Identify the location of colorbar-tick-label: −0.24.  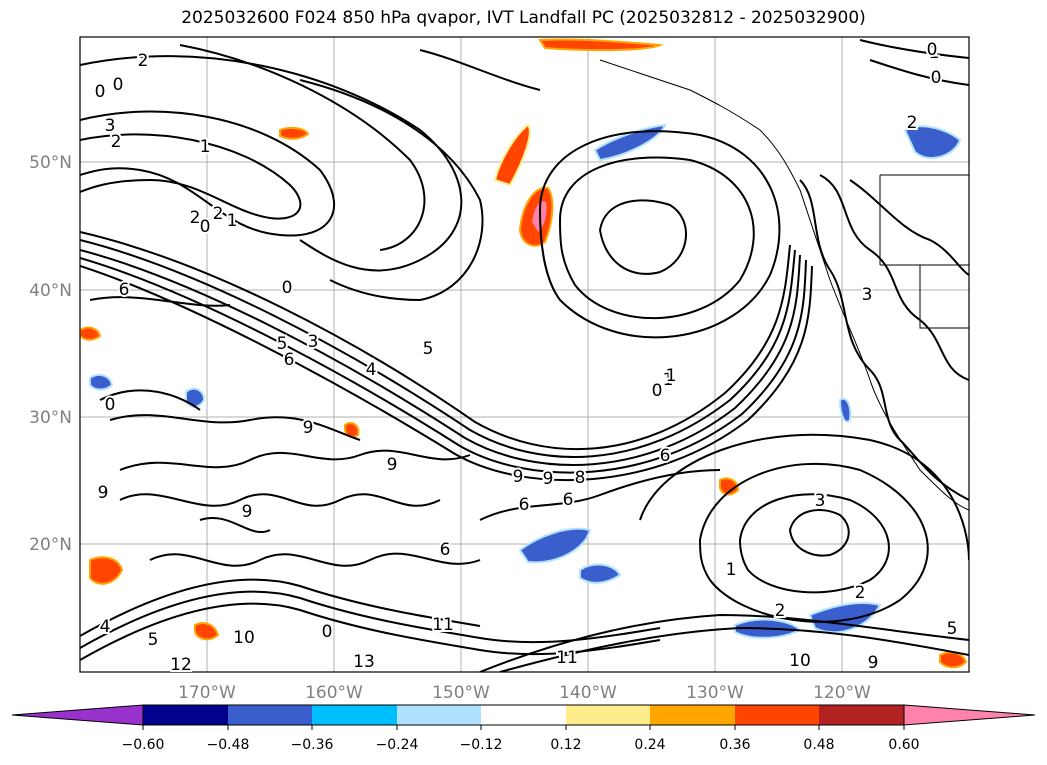
(397, 745).